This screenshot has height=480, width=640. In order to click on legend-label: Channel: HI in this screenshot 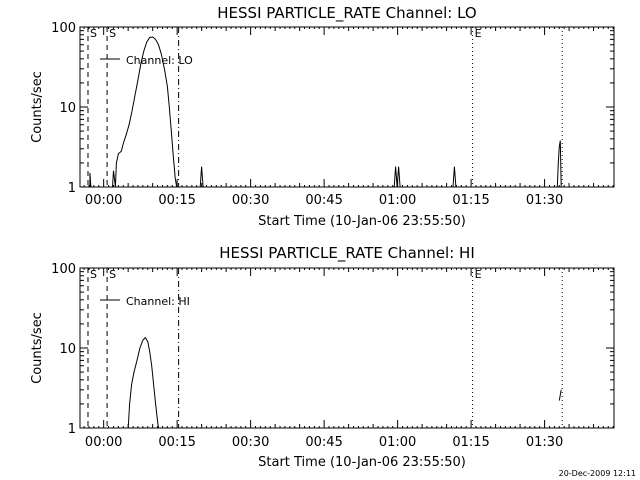, I will do `click(158, 301)`.